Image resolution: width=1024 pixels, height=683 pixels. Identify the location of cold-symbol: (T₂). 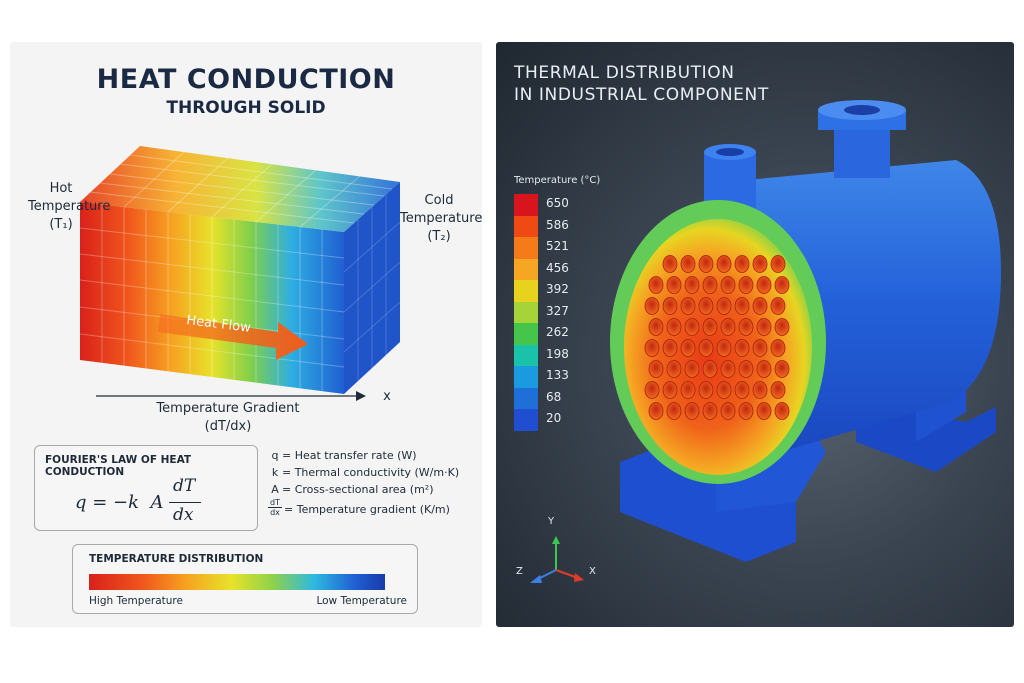
(439, 236).